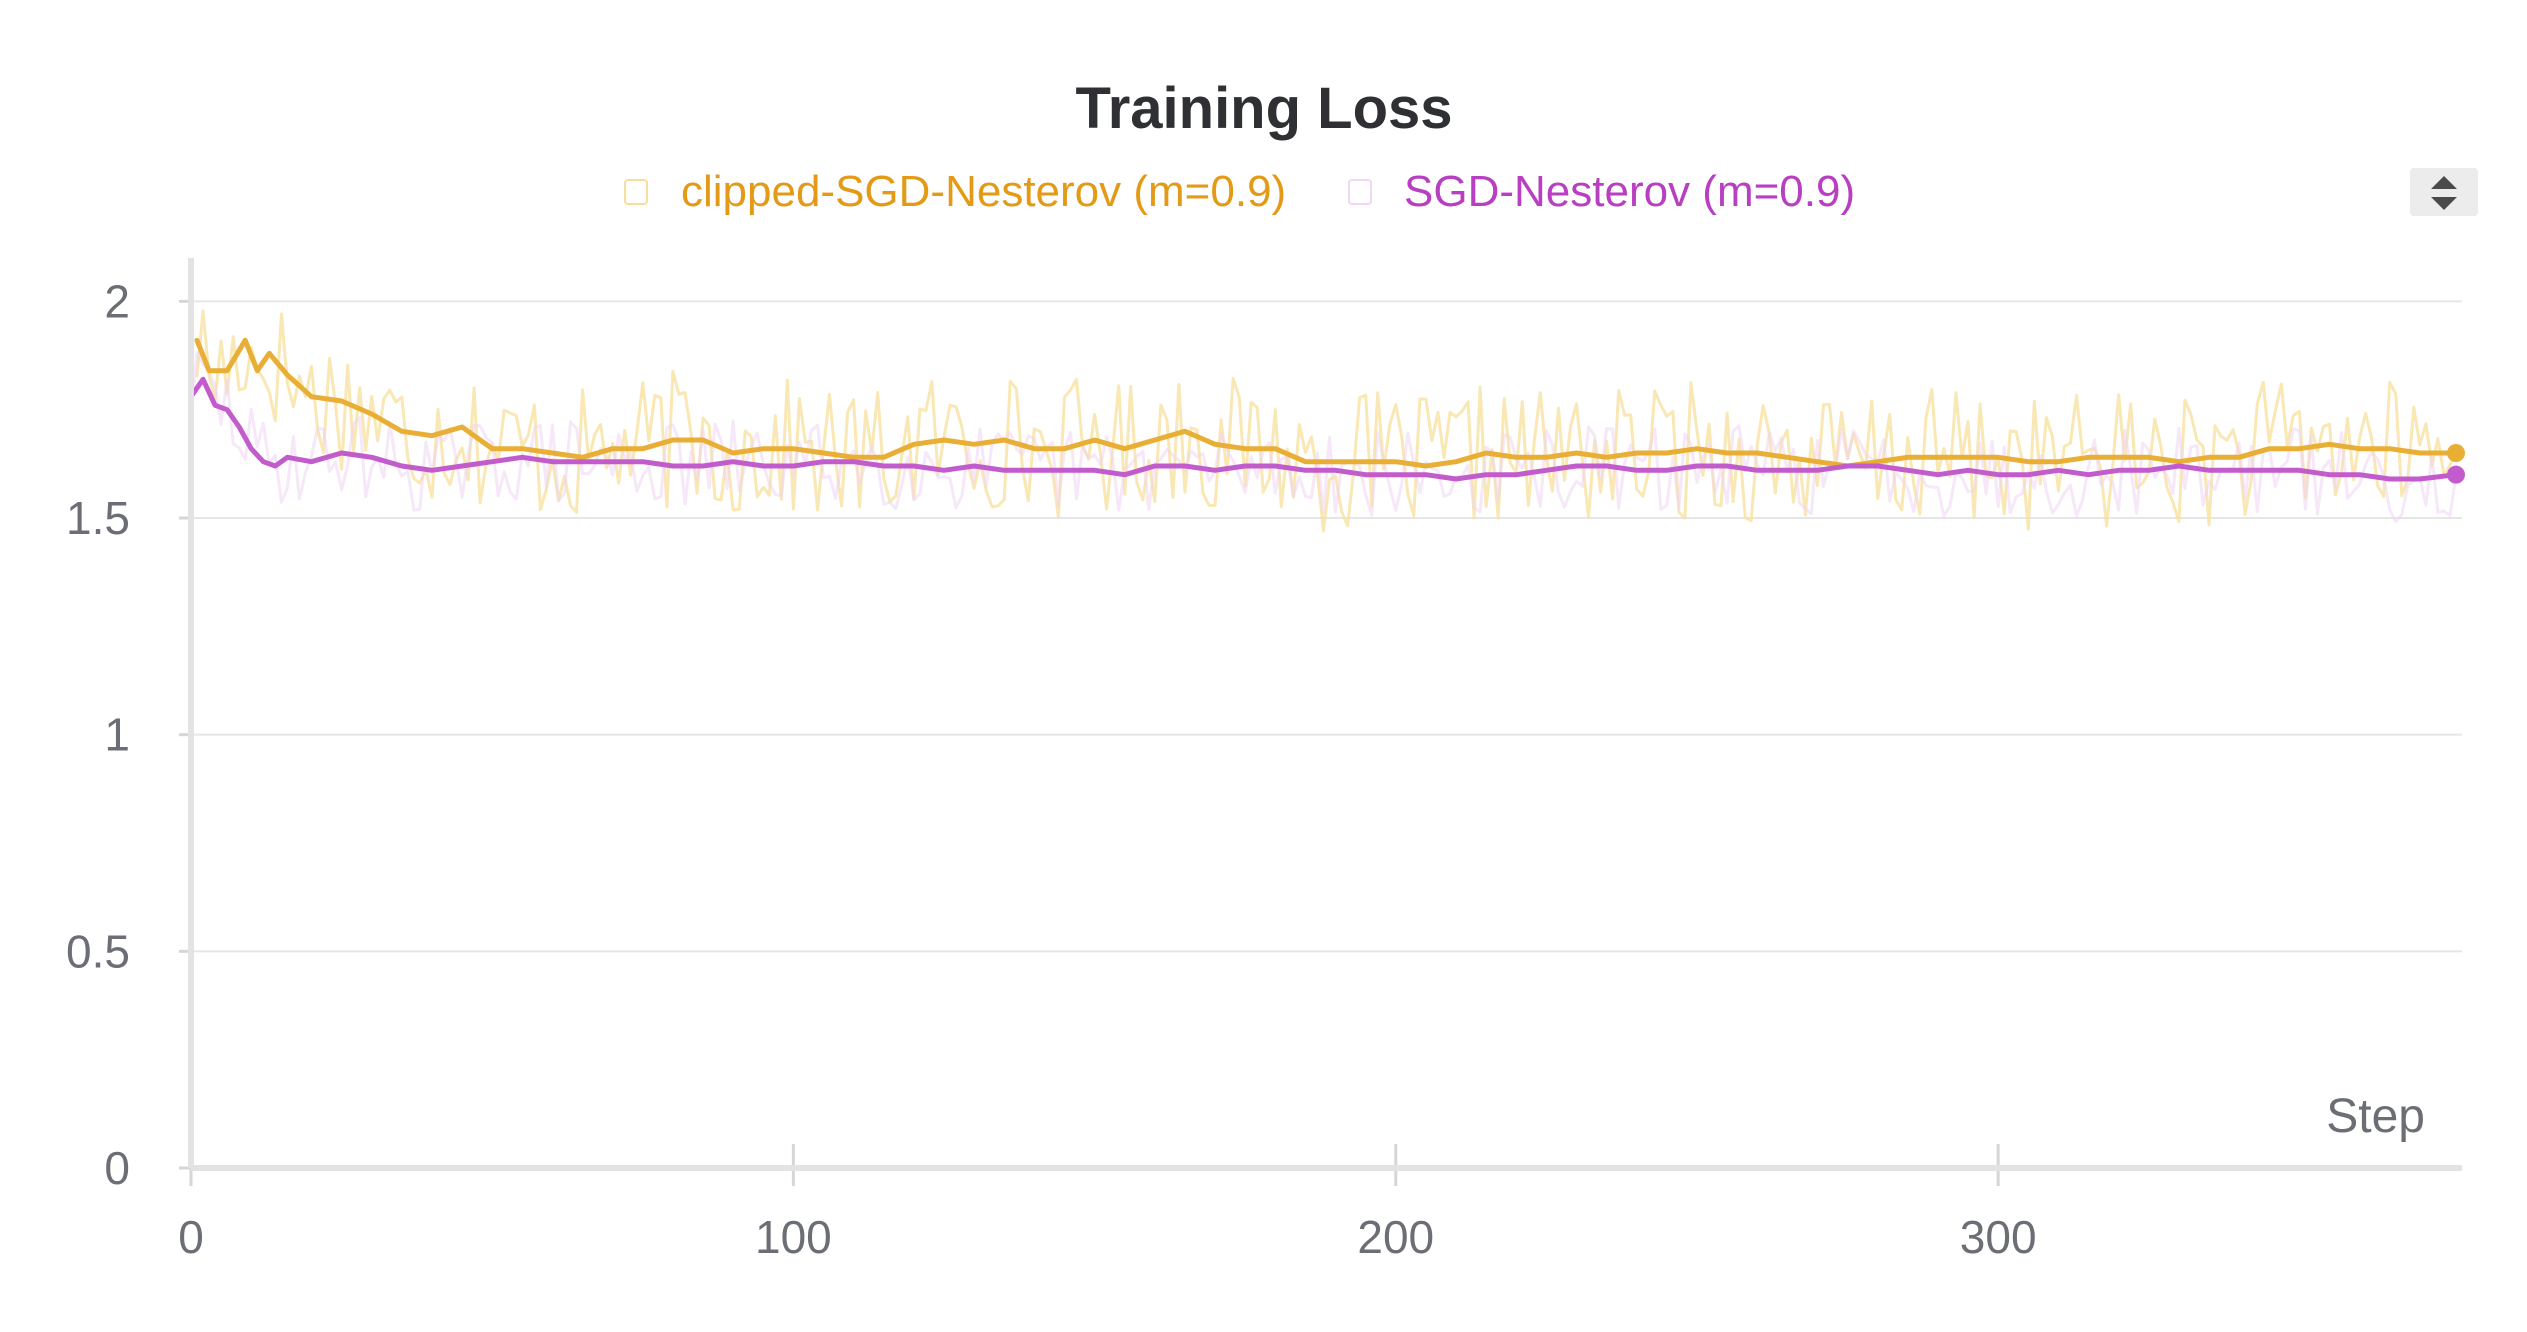 This screenshot has width=2527, height=1332. What do you see at coordinates (98, 518) in the screenshot?
I see `y-tick-label-3: 1.5` at bounding box center [98, 518].